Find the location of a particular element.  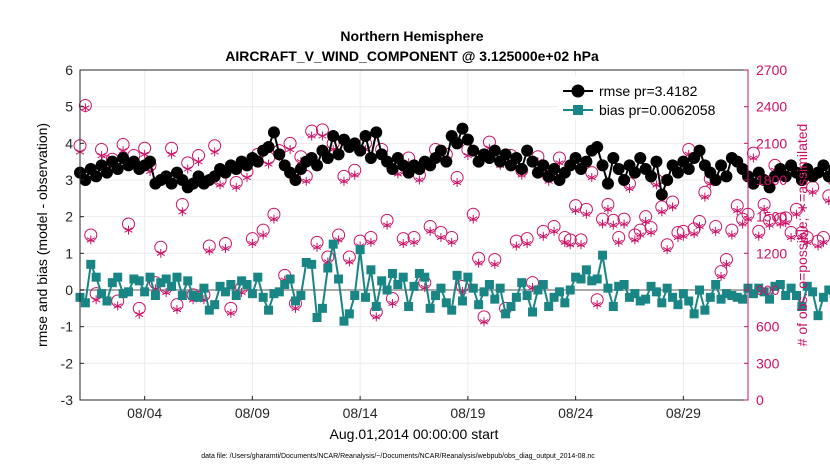

right-tick-label: 2400 is located at coordinates (771, 107).